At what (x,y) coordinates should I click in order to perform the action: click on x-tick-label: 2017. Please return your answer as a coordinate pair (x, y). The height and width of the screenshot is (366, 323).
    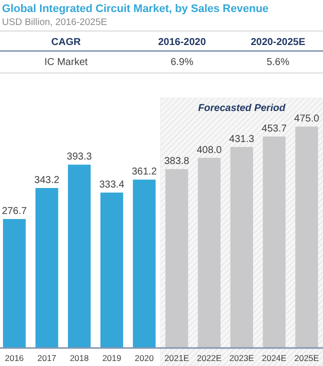
    Looking at the image, I should click on (47, 358).